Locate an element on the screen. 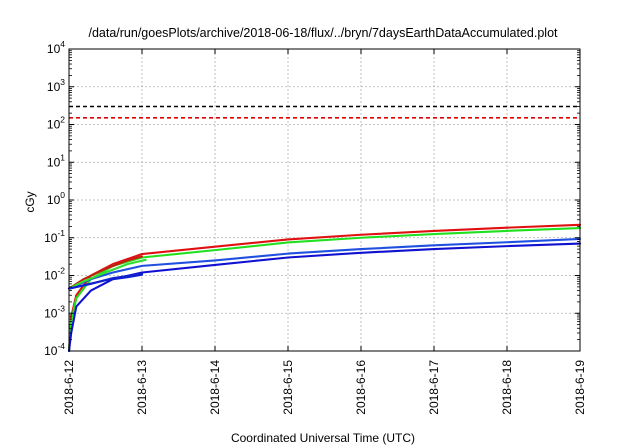 This screenshot has height=448, width=640. x-tick-label: 2018-6-15 is located at coordinates (288, 387).